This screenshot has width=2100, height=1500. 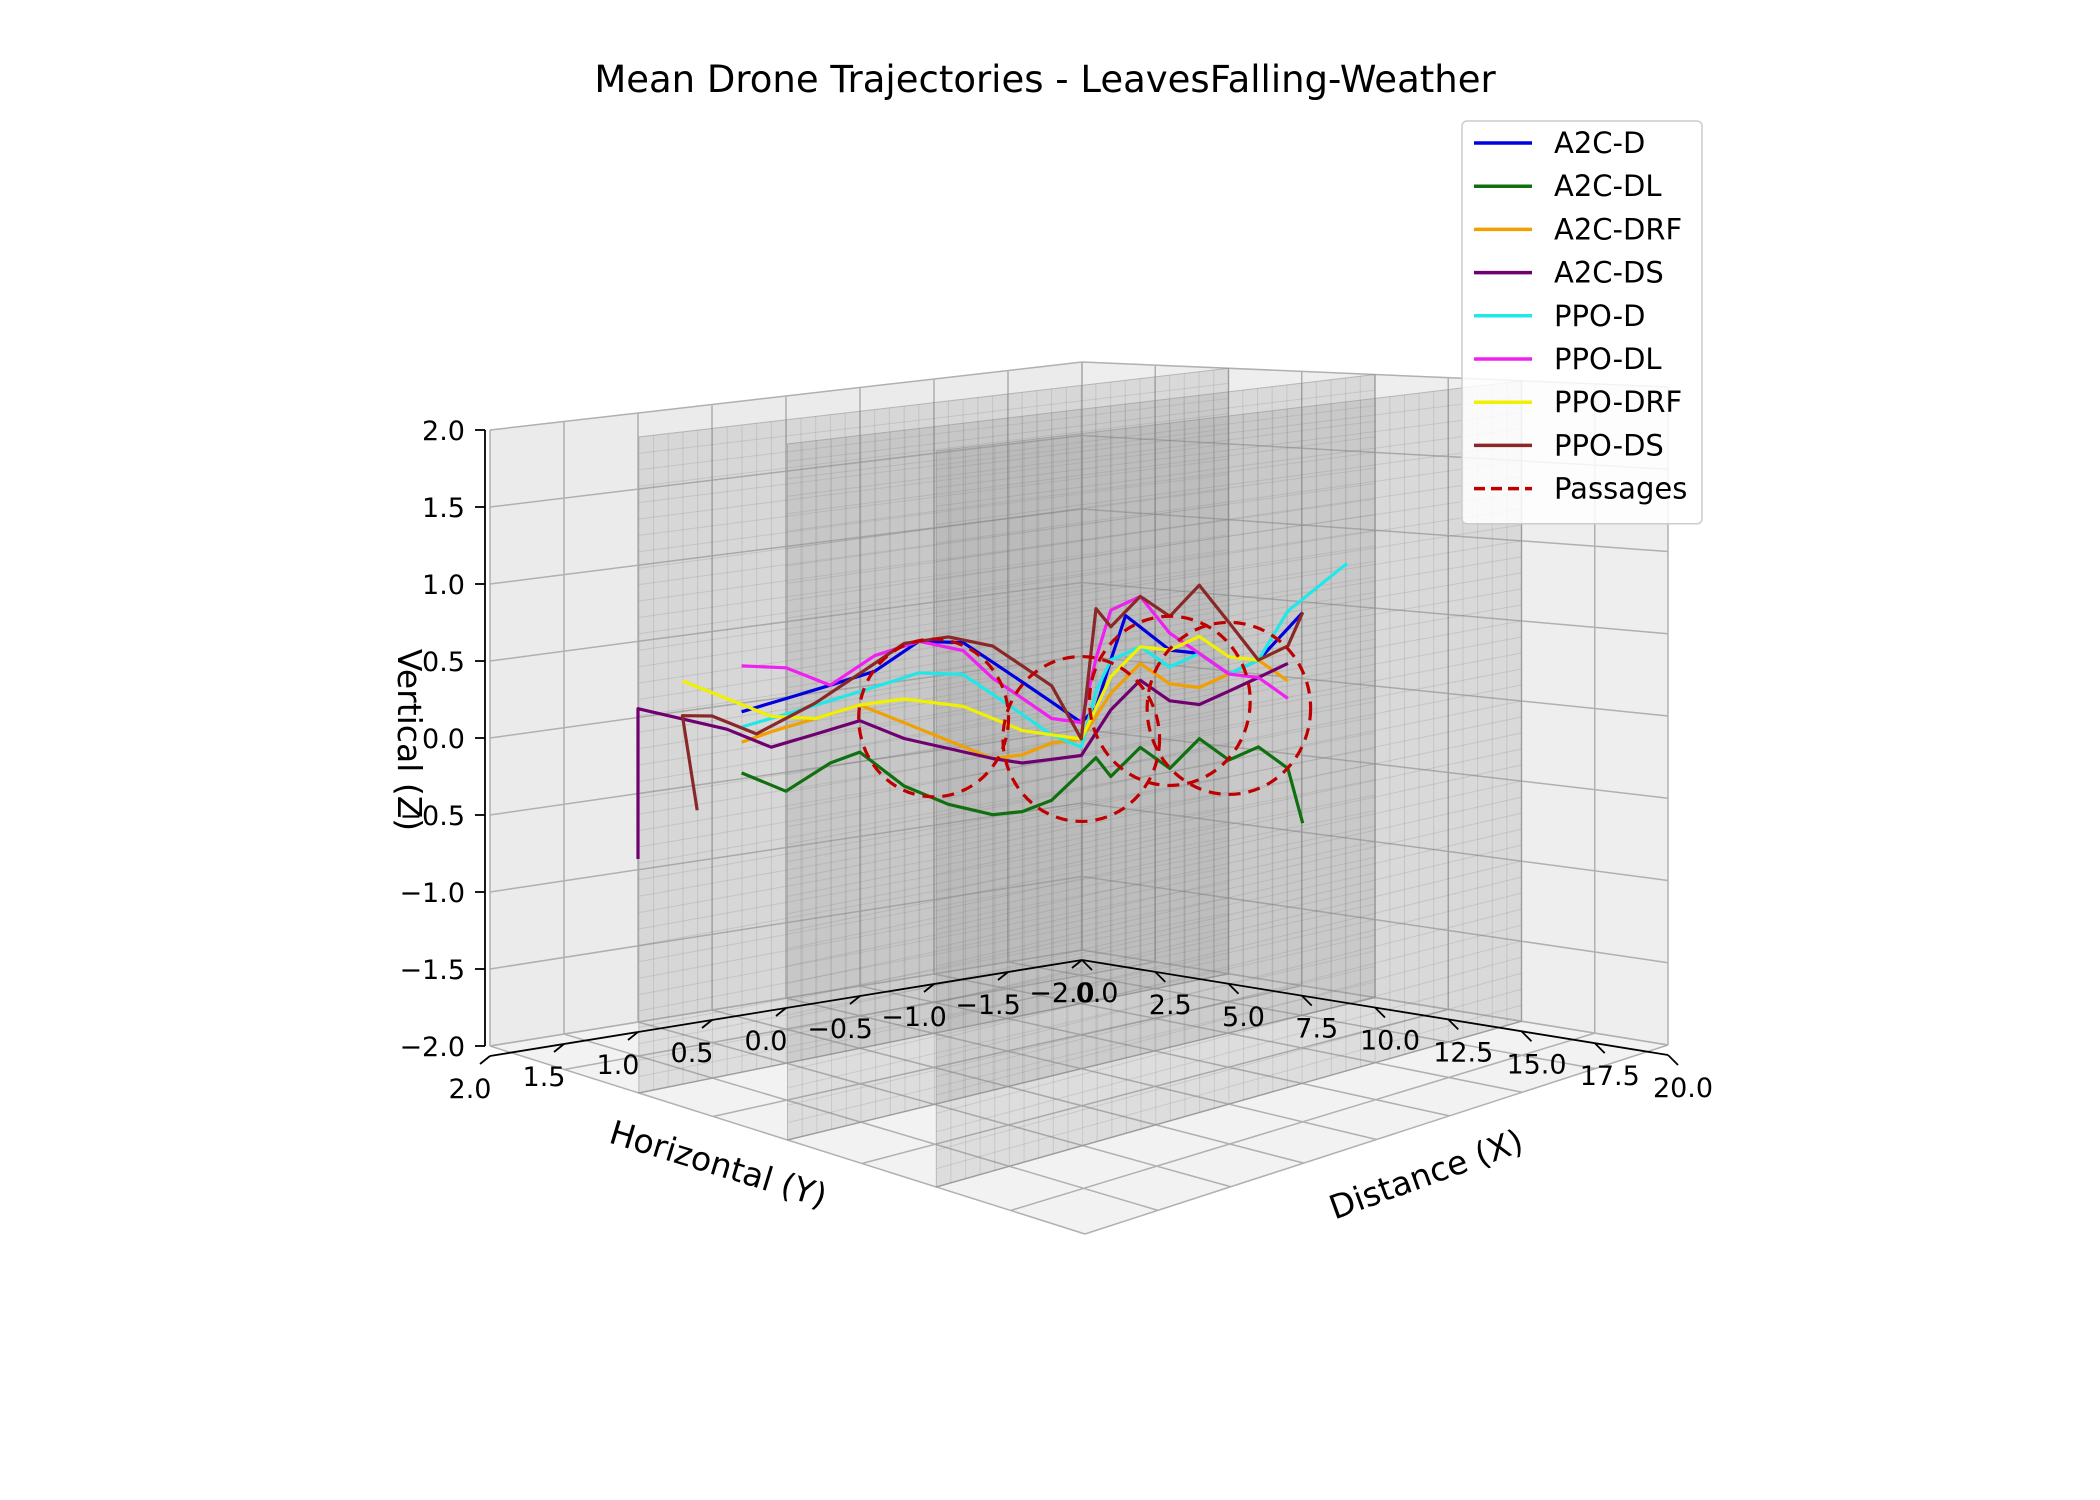 I want to click on x-tick-label: 7.5, so click(x=1316, y=1029).